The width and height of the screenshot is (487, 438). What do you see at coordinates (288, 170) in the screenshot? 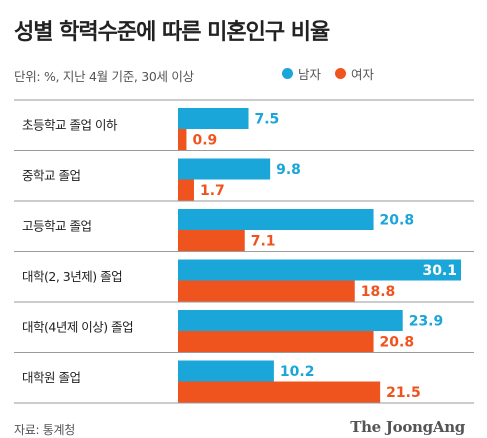
I see `value-label-male: 9.8` at bounding box center [288, 170].